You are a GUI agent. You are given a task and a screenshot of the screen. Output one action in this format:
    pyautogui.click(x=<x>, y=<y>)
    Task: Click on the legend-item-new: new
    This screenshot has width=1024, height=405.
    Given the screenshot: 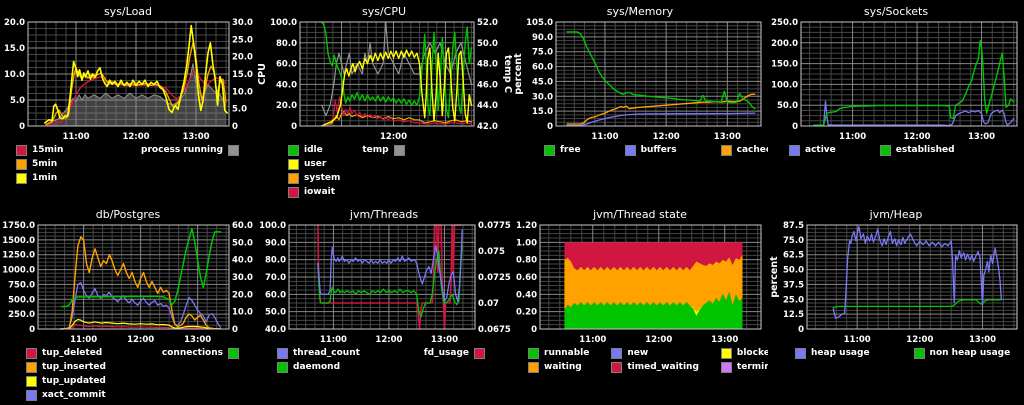 What is the action you would take?
    pyautogui.click(x=655, y=353)
    